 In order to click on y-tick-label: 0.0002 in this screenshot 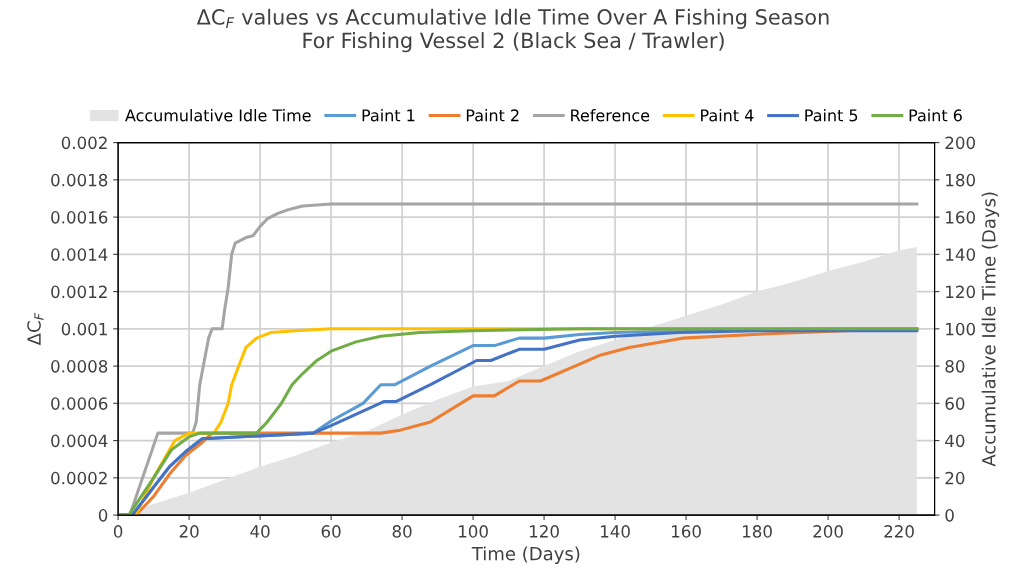, I will do `click(79, 478)`.